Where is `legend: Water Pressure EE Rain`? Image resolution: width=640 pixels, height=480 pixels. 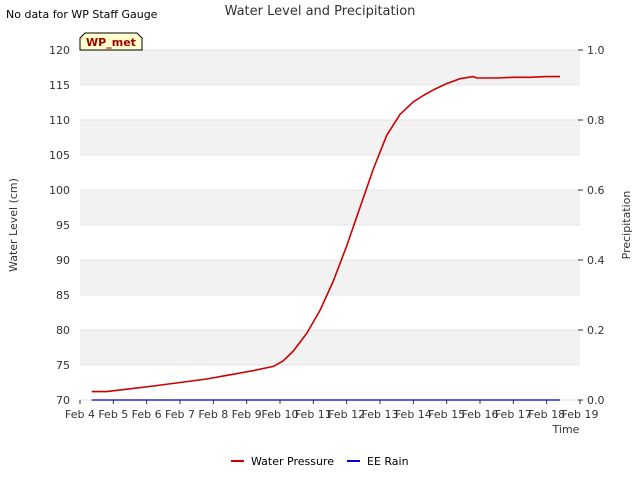
legend: Water Pressure EE Rain is located at coordinates (320, 461).